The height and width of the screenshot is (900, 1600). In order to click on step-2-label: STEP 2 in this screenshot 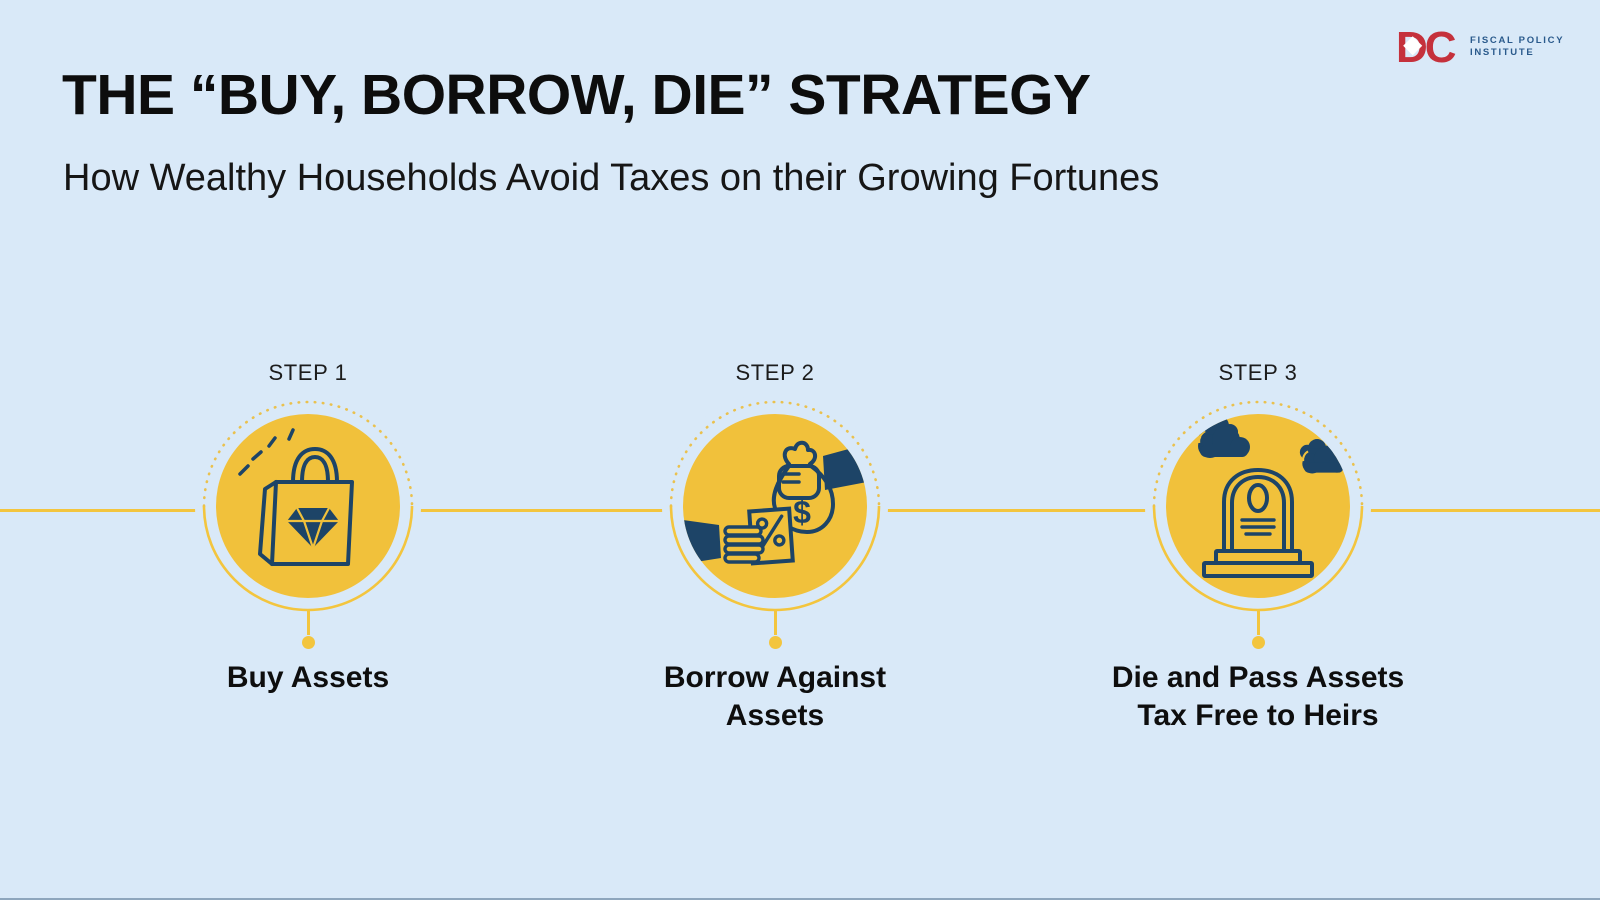, I will do `click(775, 372)`.